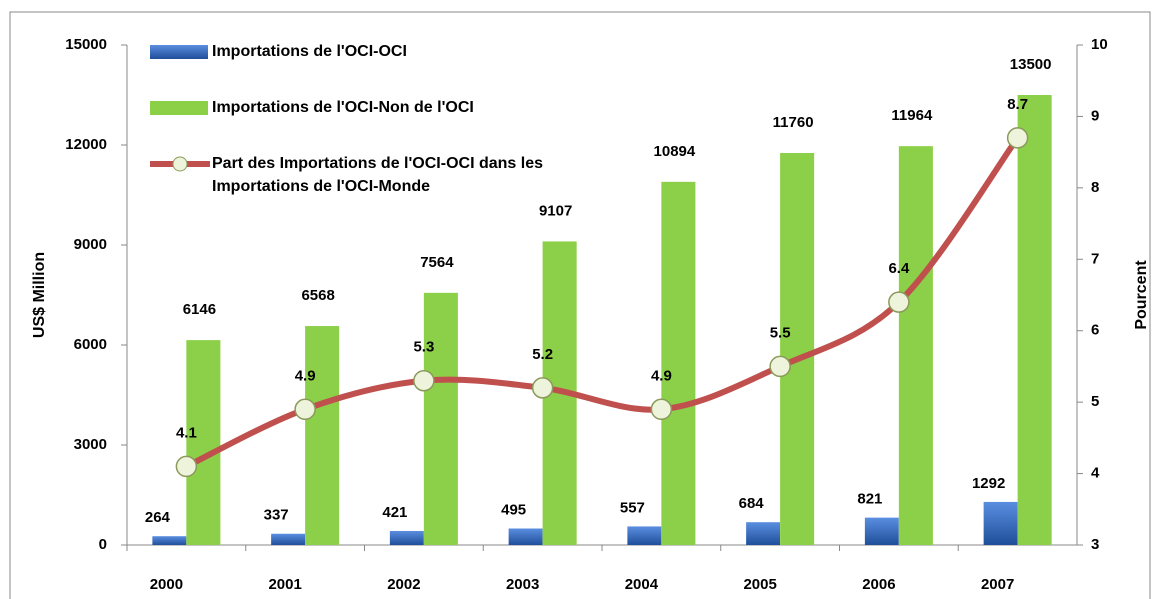  Describe the element at coordinates (632, 507) in the screenshot. I see `bar-label: 557` at that location.